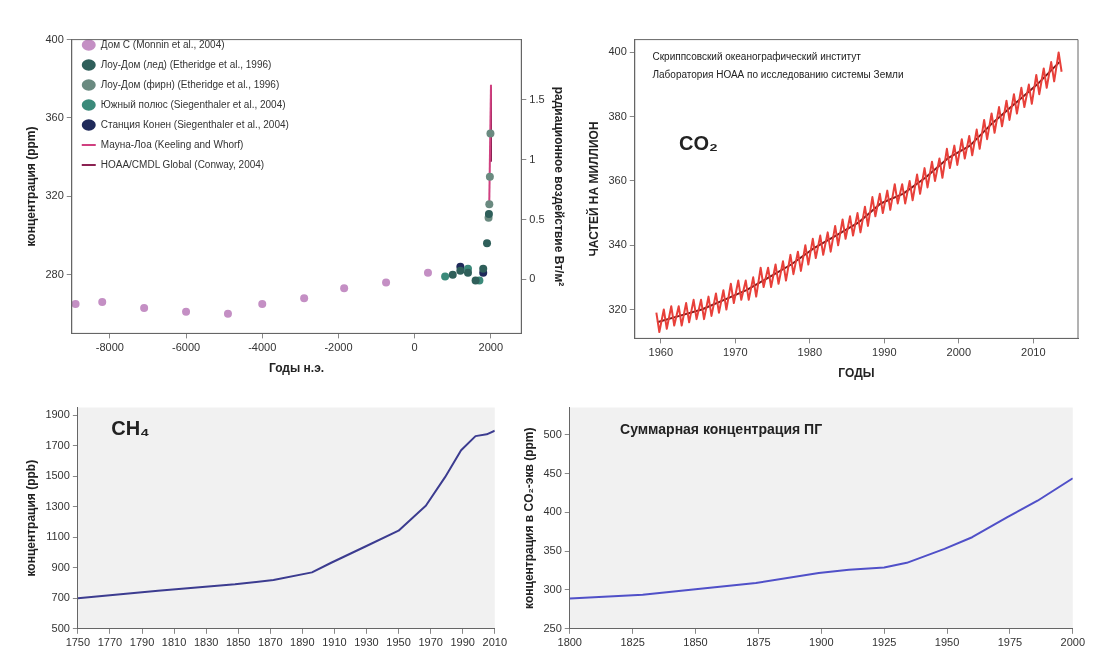 This screenshot has width=1097, height=663. What do you see at coordinates (57, 475) in the screenshot?
I see `y-tick-label: 1500` at bounding box center [57, 475].